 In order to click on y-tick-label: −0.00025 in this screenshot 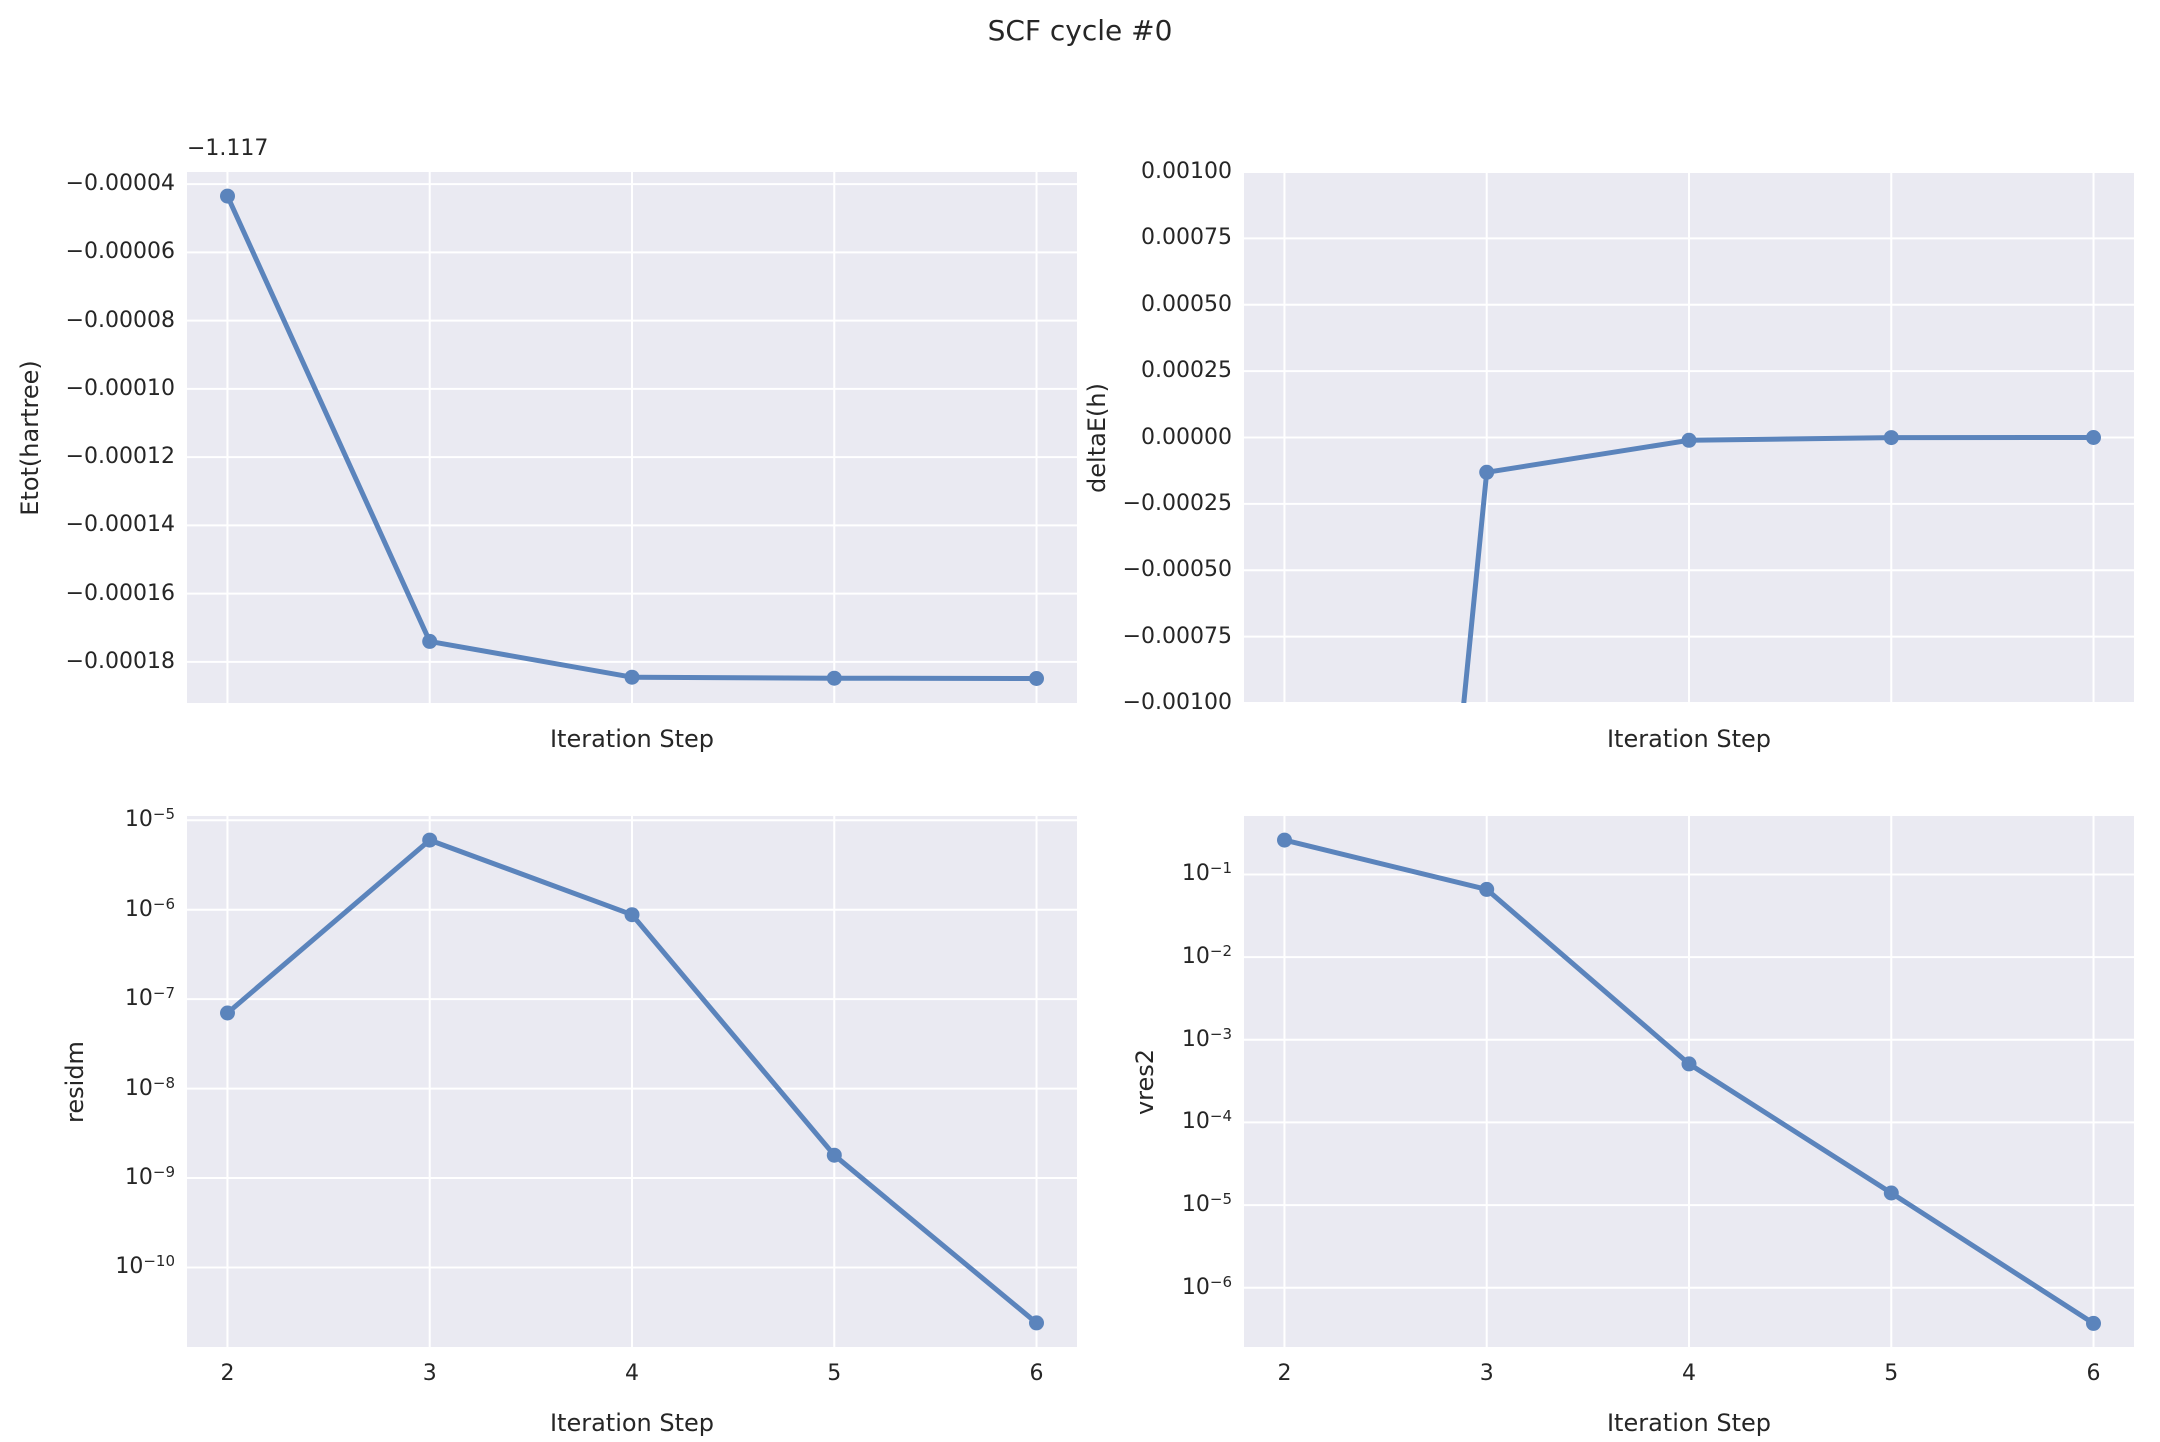, I will do `click(1177, 503)`.